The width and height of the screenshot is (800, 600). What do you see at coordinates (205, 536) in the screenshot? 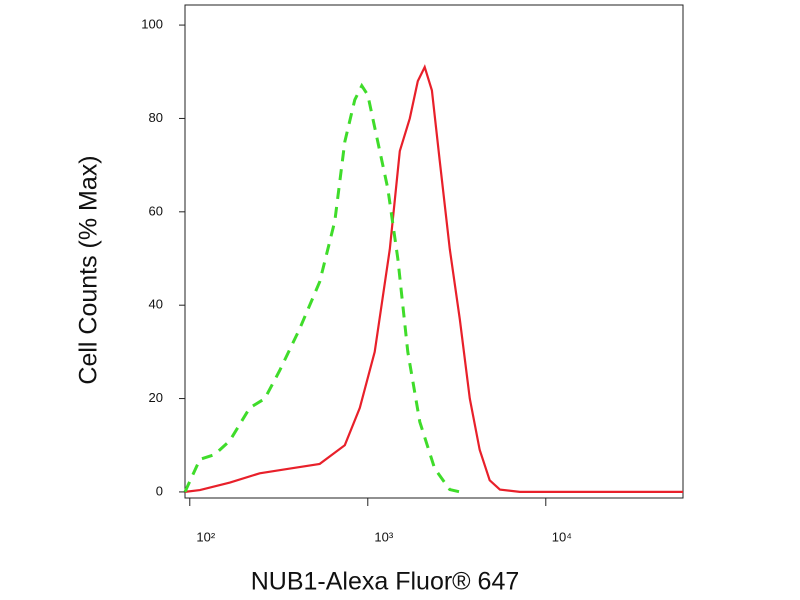
I see `x-tick-label: 10²` at bounding box center [205, 536].